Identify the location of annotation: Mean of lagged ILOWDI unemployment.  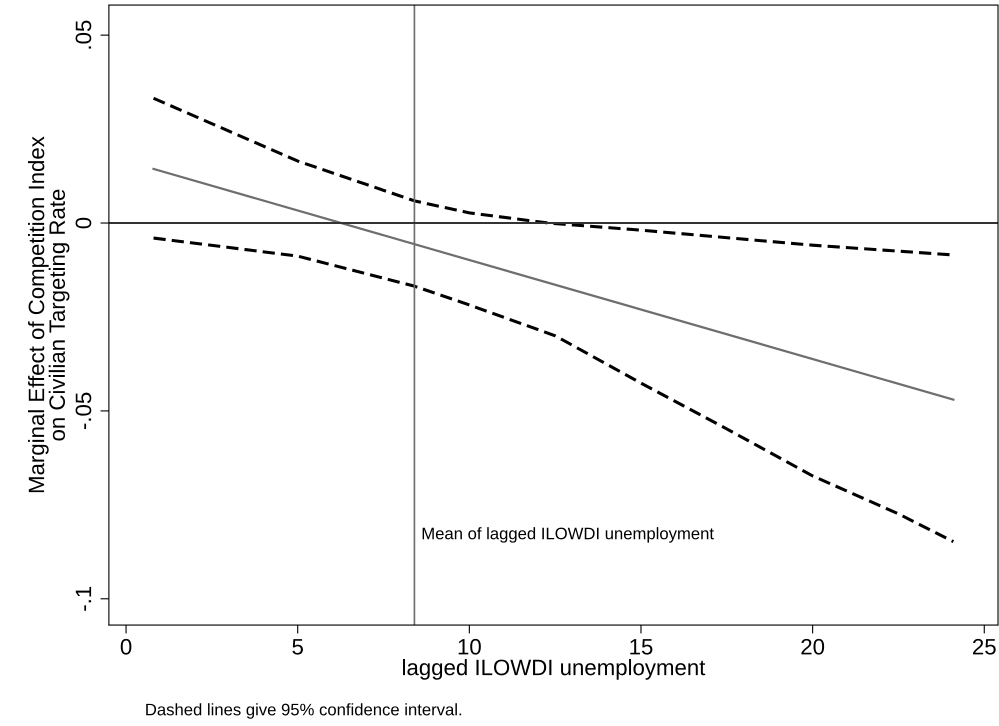
(568, 535).